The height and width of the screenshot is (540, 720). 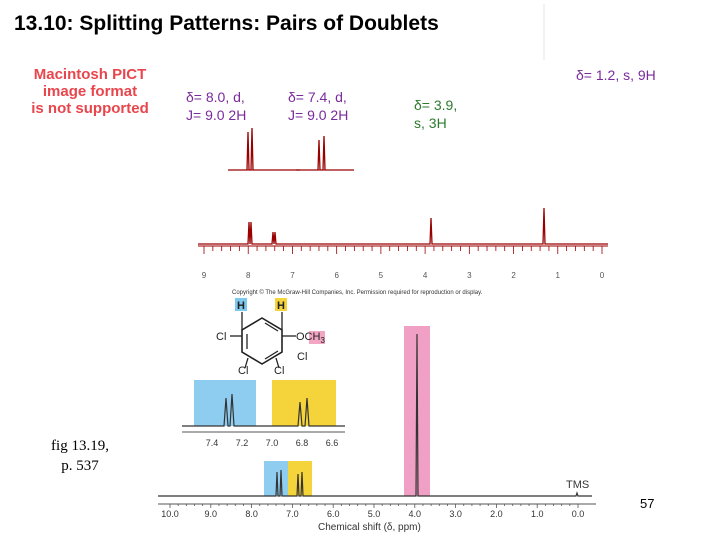 I want to click on top-axis-tick-label: 5, so click(x=381, y=275).